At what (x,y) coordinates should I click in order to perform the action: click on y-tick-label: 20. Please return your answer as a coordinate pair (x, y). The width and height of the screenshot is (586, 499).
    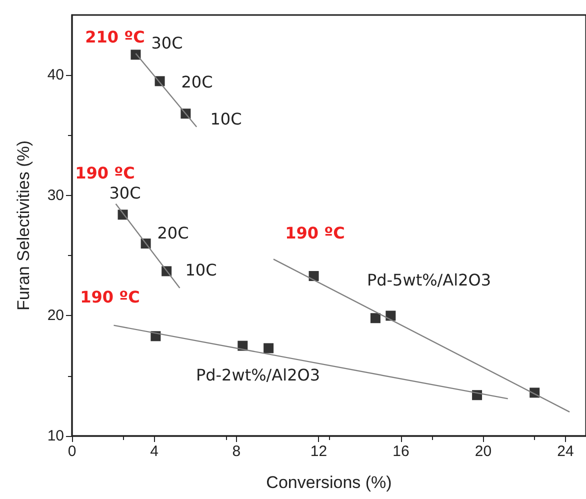
    Looking at the image, I should click on (55, 315).